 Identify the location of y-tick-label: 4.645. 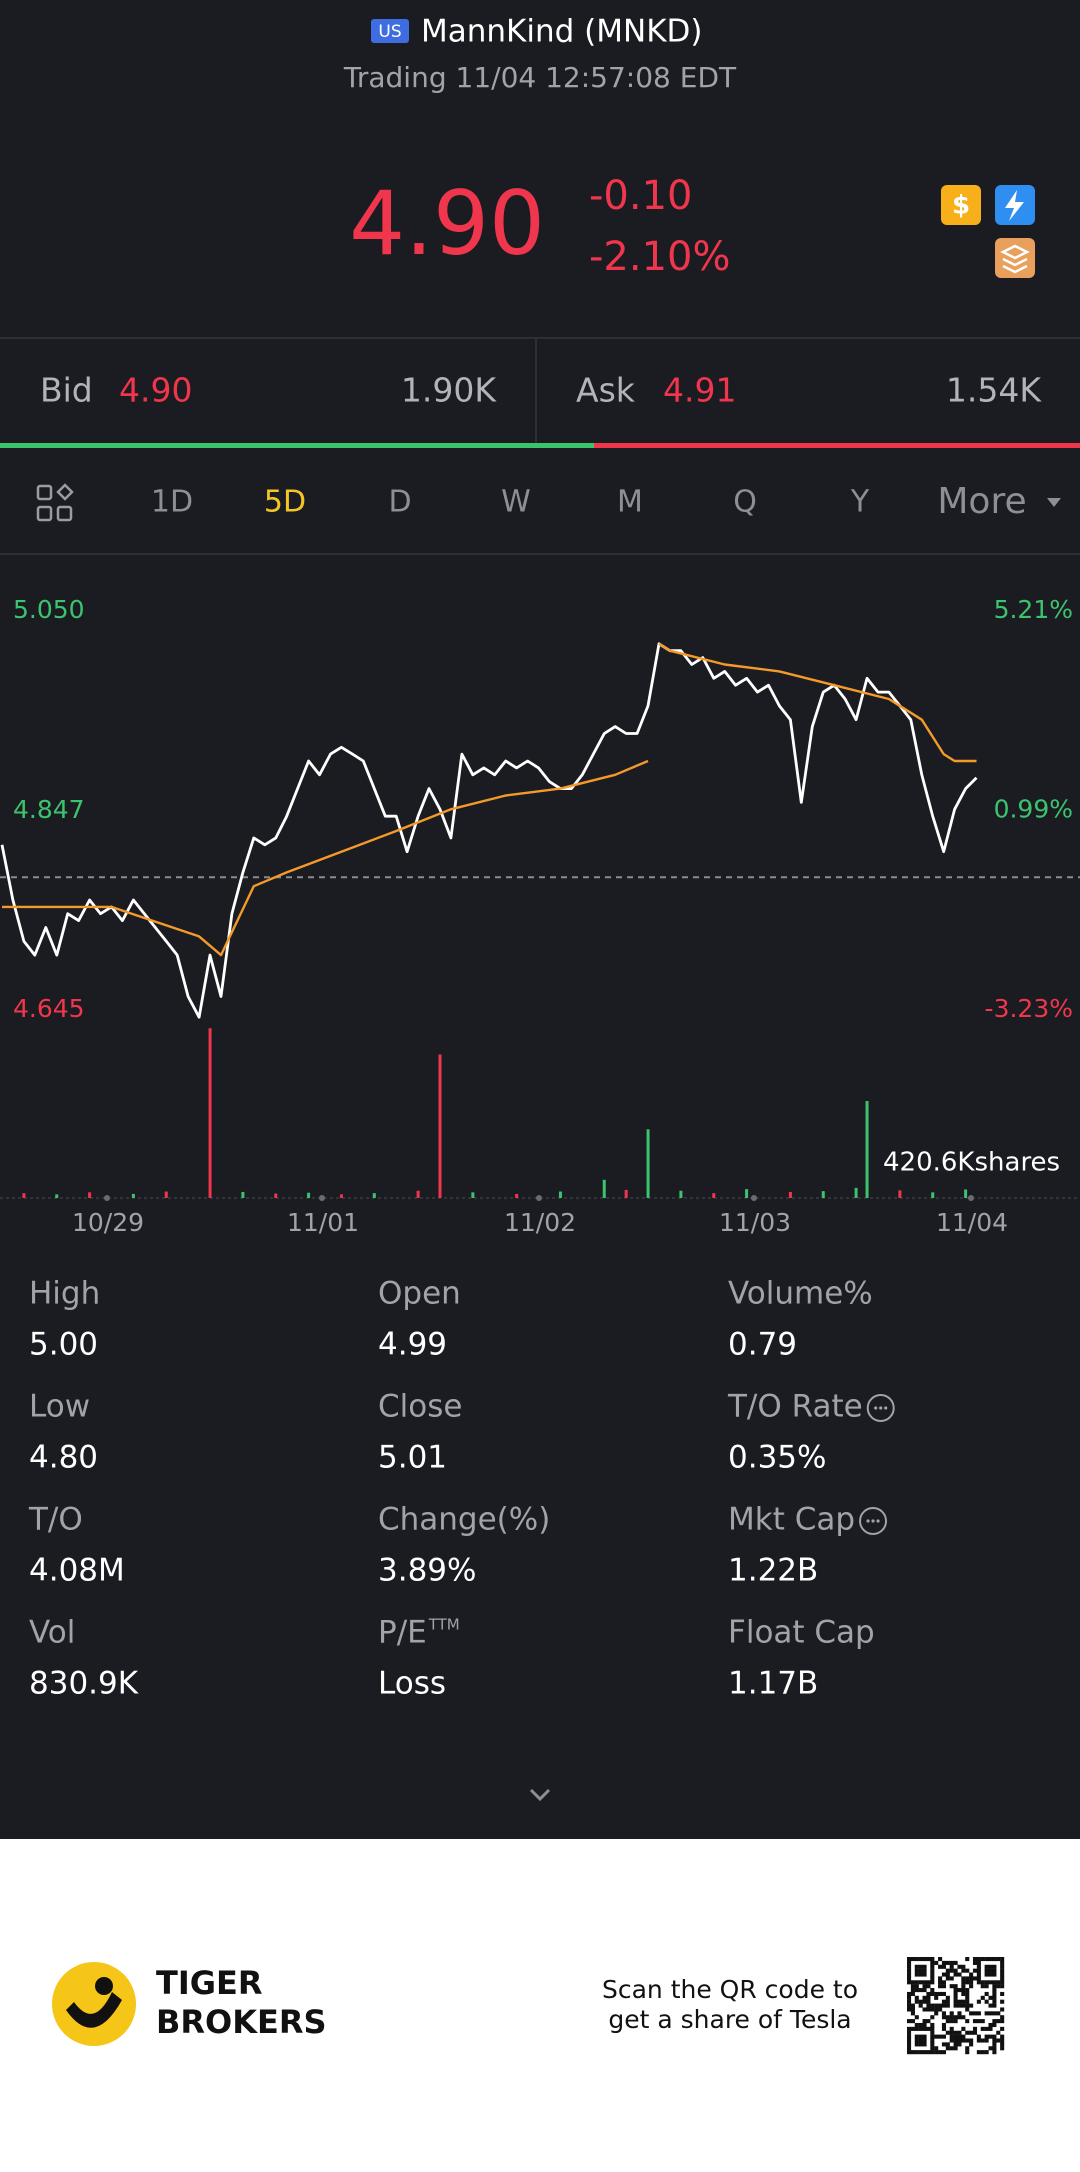
(49, 1008).